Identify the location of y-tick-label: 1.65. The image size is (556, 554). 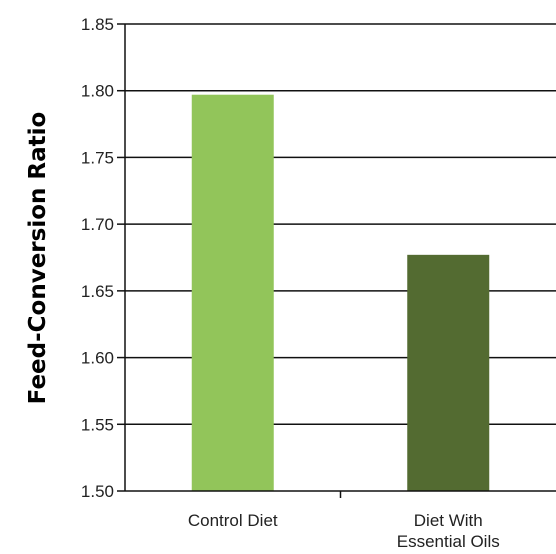
(97, 291).